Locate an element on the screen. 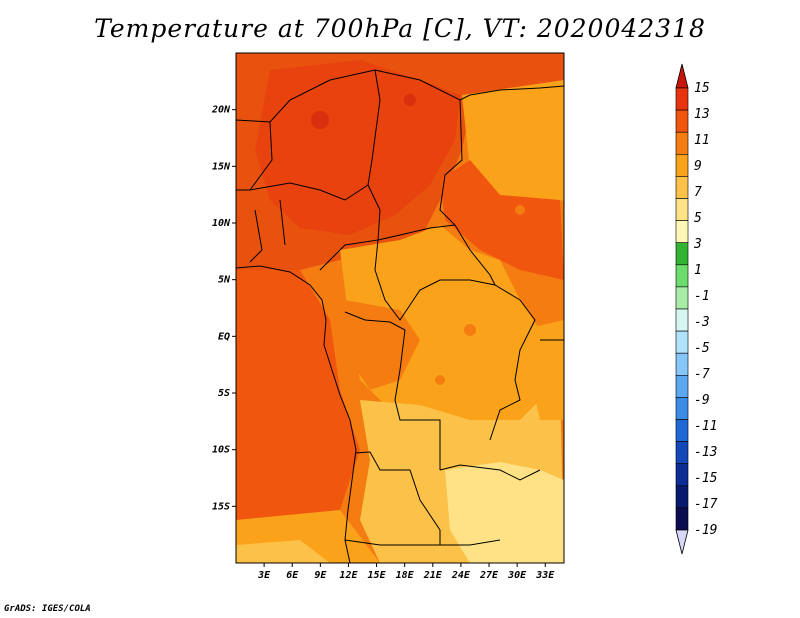 The image size is (800, 618). colorbar: 15 13 11 9 7 5 3 1 -1 -3 -5 -7 -9 -11 -13 -15 -17 -19 is located at coordinates (696, 309).